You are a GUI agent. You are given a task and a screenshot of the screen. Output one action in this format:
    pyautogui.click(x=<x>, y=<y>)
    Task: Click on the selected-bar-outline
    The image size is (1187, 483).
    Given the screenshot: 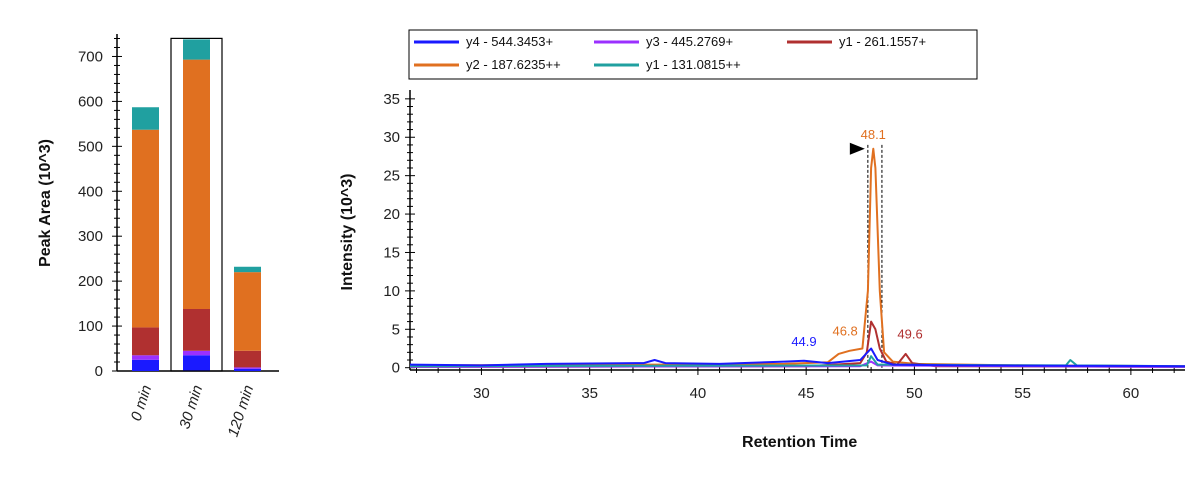 What is the action you would take?
    pyautogui.click(x=196, y=204)
    